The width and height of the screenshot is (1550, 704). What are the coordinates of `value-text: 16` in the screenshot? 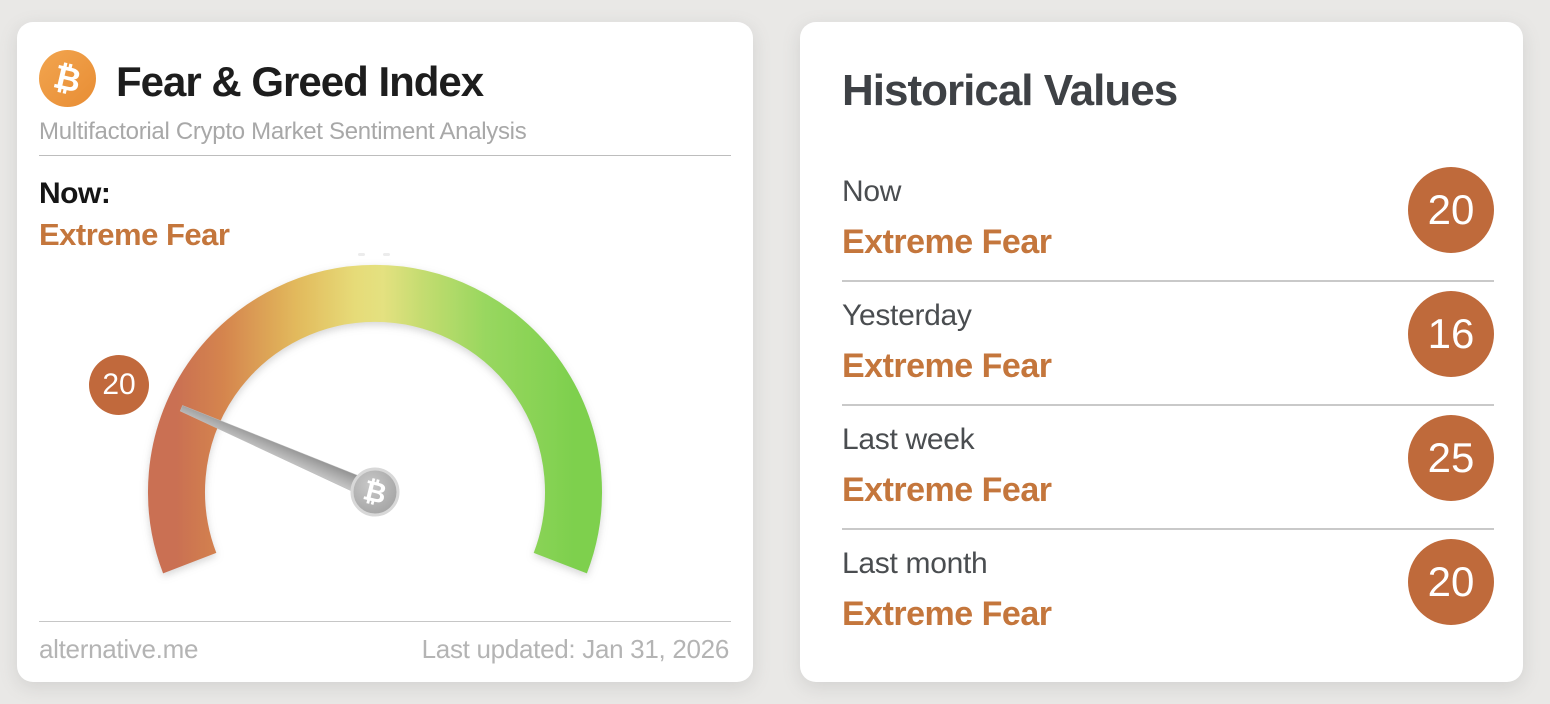 It's located at (1451, 333).